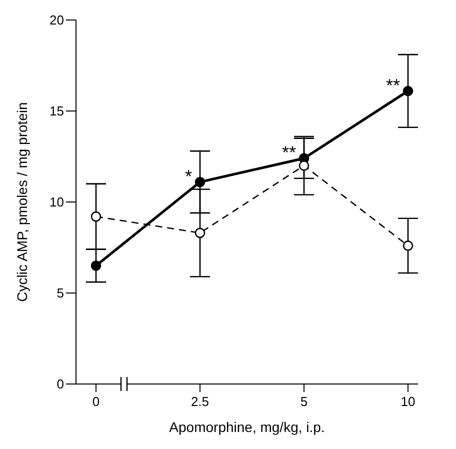 This screenshot has height=449, width=456. Describe the element at coordinates (408, 401) in the screenshot. I see `x-tick-label: 10` at that location.